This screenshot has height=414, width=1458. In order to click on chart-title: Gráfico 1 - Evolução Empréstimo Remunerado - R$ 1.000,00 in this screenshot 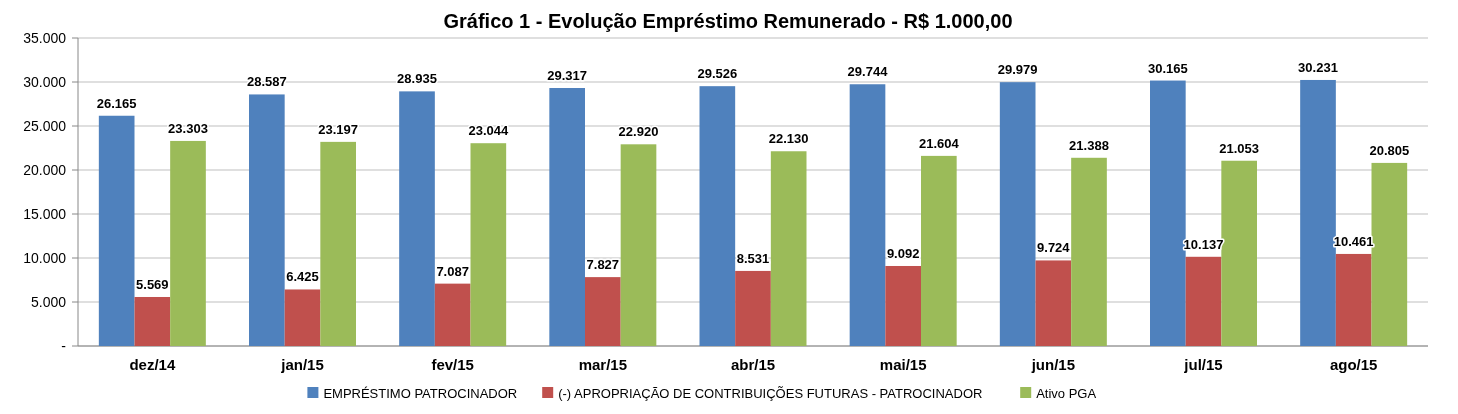, I will do `click(728, 21)`.